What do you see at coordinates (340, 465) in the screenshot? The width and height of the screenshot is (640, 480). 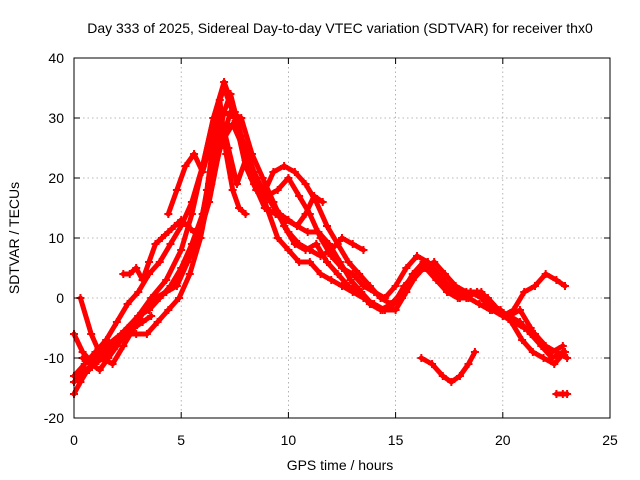 I see `x-axis-label: GPS time / hours` at bounding box center [340, 465].